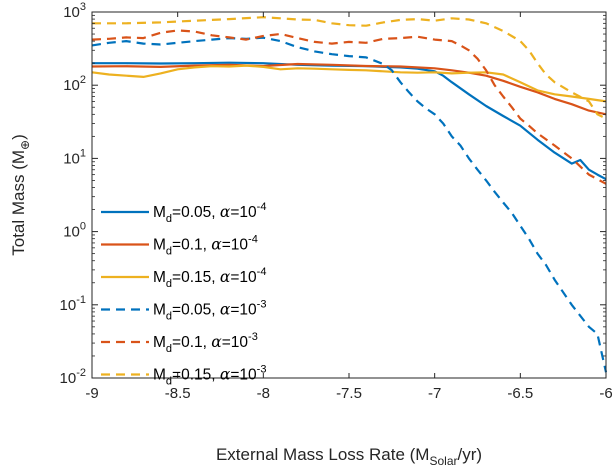 The height and width of the screenshot is (473, 616). What do you see at coordinates (605, 393) in the screenshot?
I see `x-tick-label: -6` at bounding box center [605, 393].